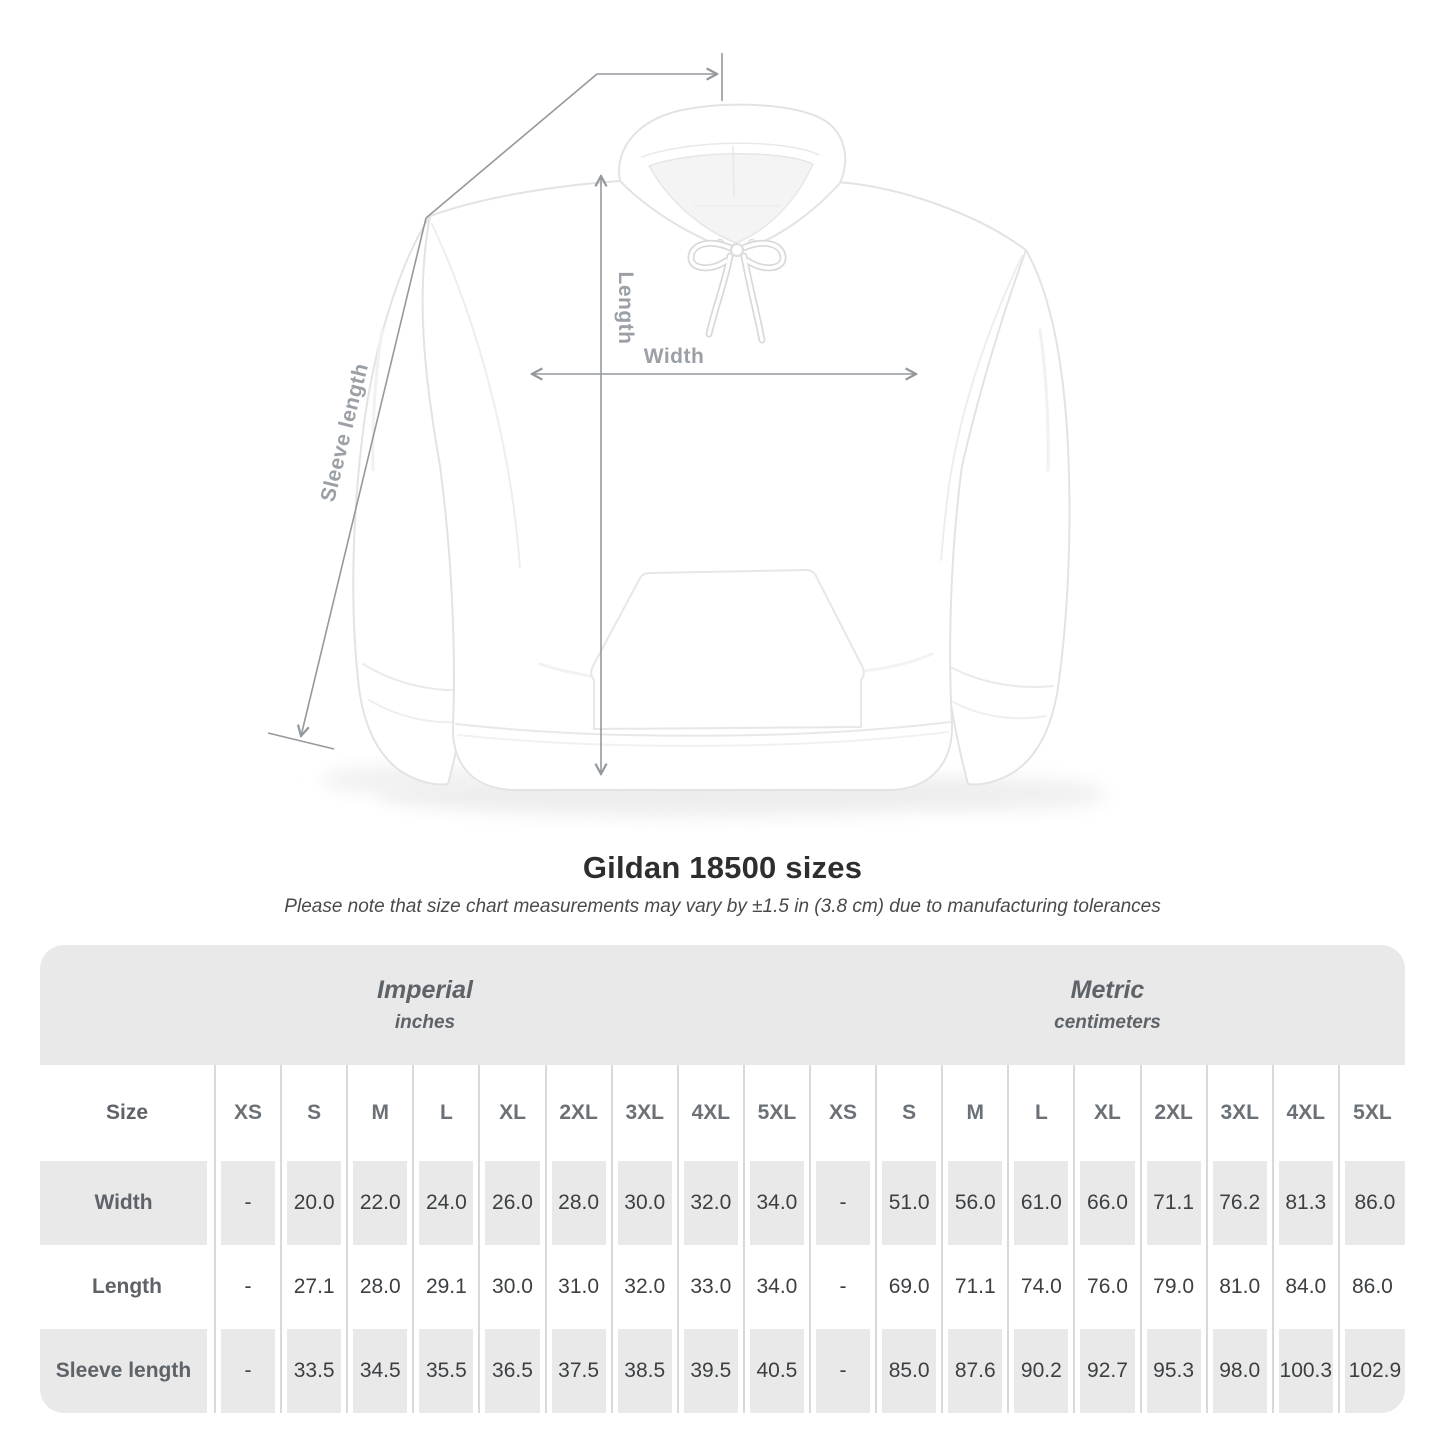  Describe the element at coordinates (710, 1371) in the screenshot. I see `value-cell: 39.5` at that location.